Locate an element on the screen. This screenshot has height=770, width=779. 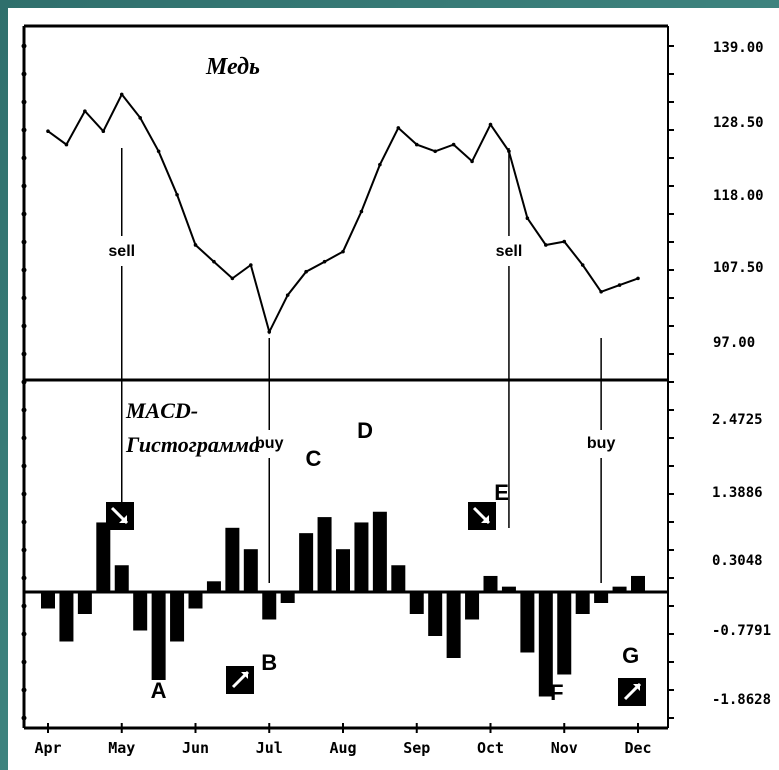
macd-point-label: D is located at coordinates (365, 430).